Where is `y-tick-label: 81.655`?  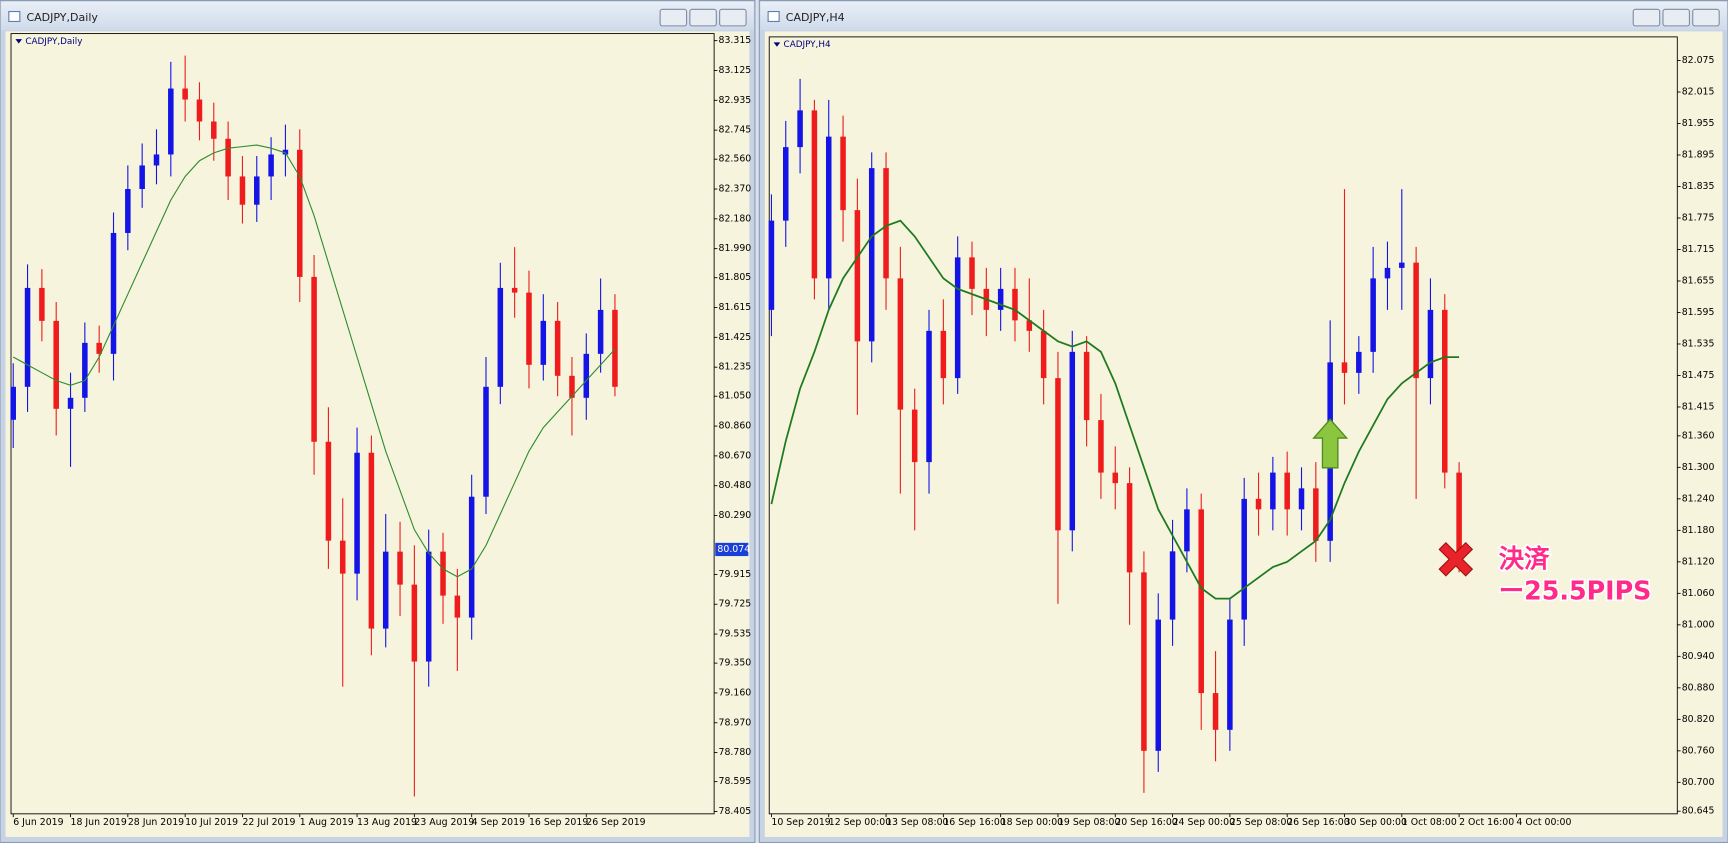
y-tick-label: 81.655 is located at coordinates (1698, 280).